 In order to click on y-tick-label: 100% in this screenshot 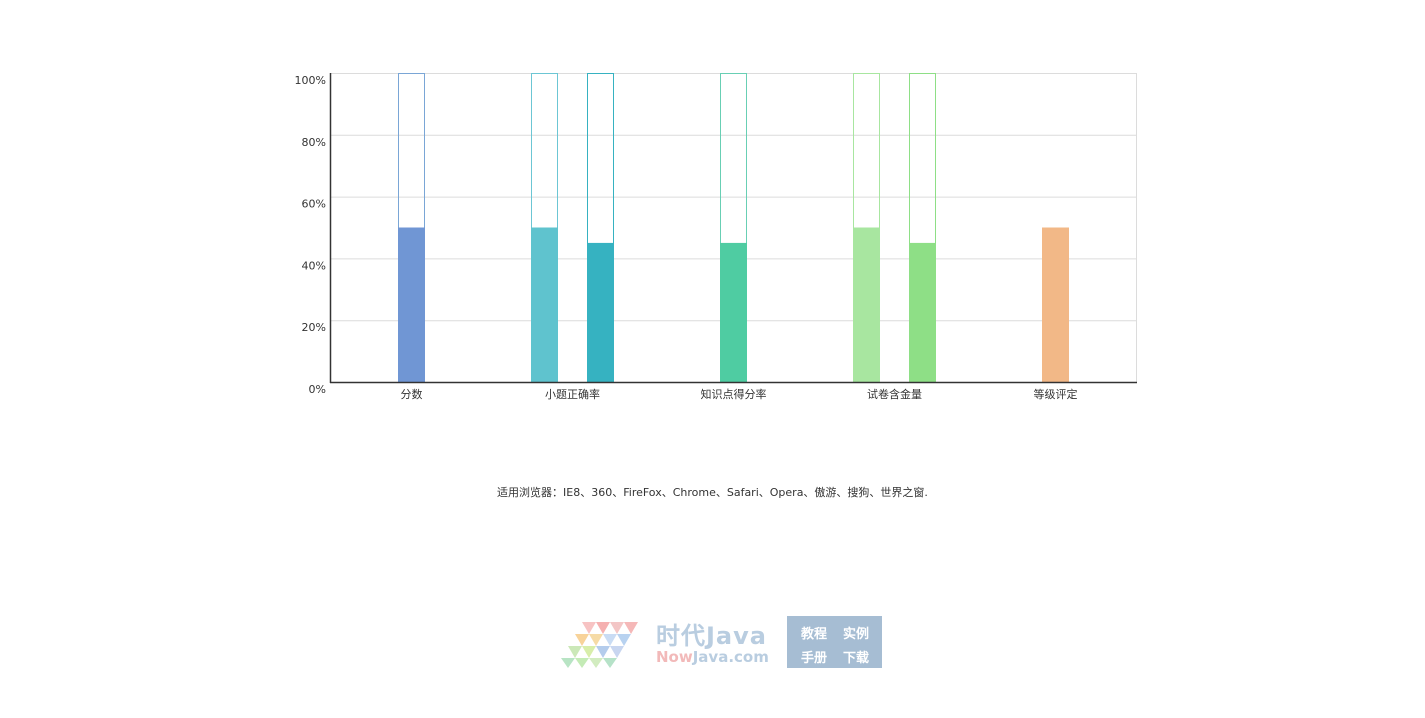, I will do `click(310, 80)`.